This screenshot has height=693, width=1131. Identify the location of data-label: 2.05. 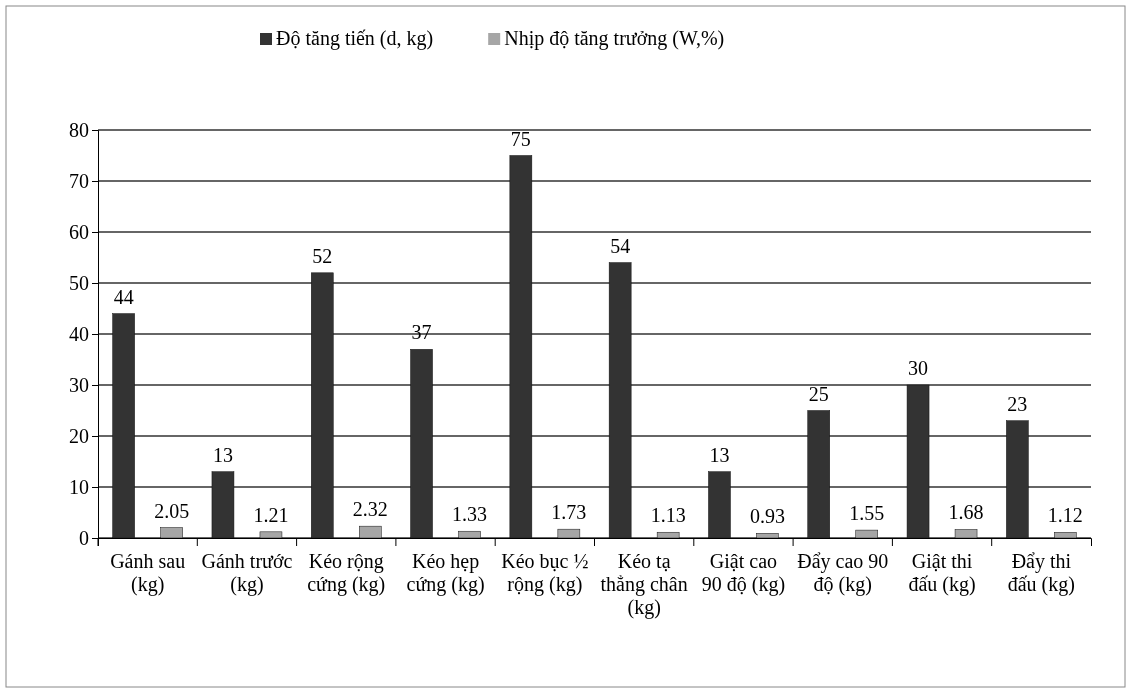
(172, 510).